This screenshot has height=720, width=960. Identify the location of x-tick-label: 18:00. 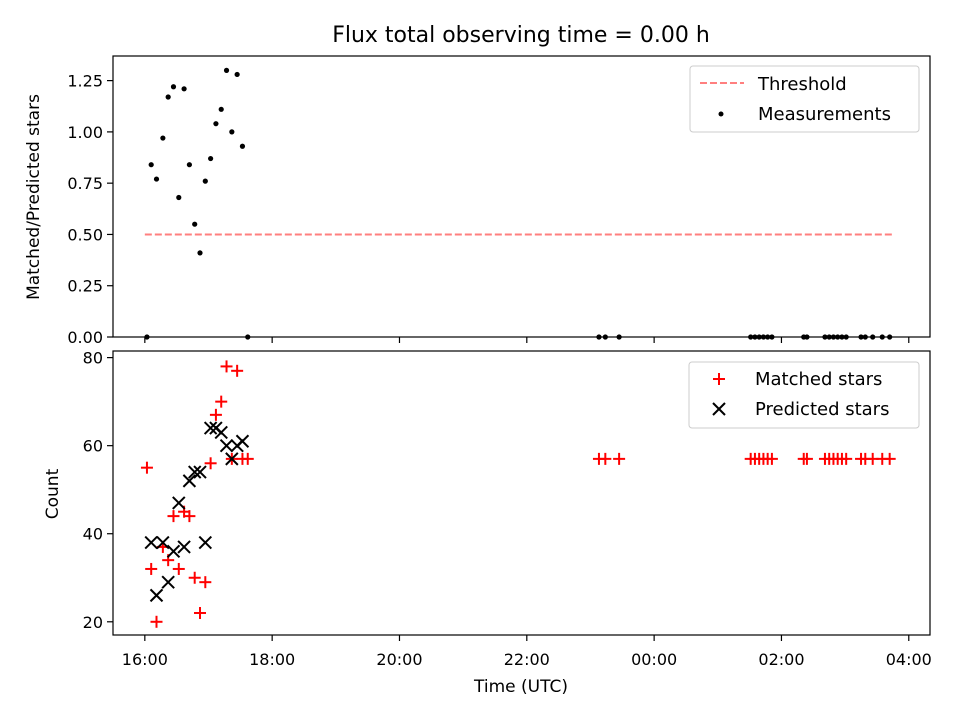
(272, 659).